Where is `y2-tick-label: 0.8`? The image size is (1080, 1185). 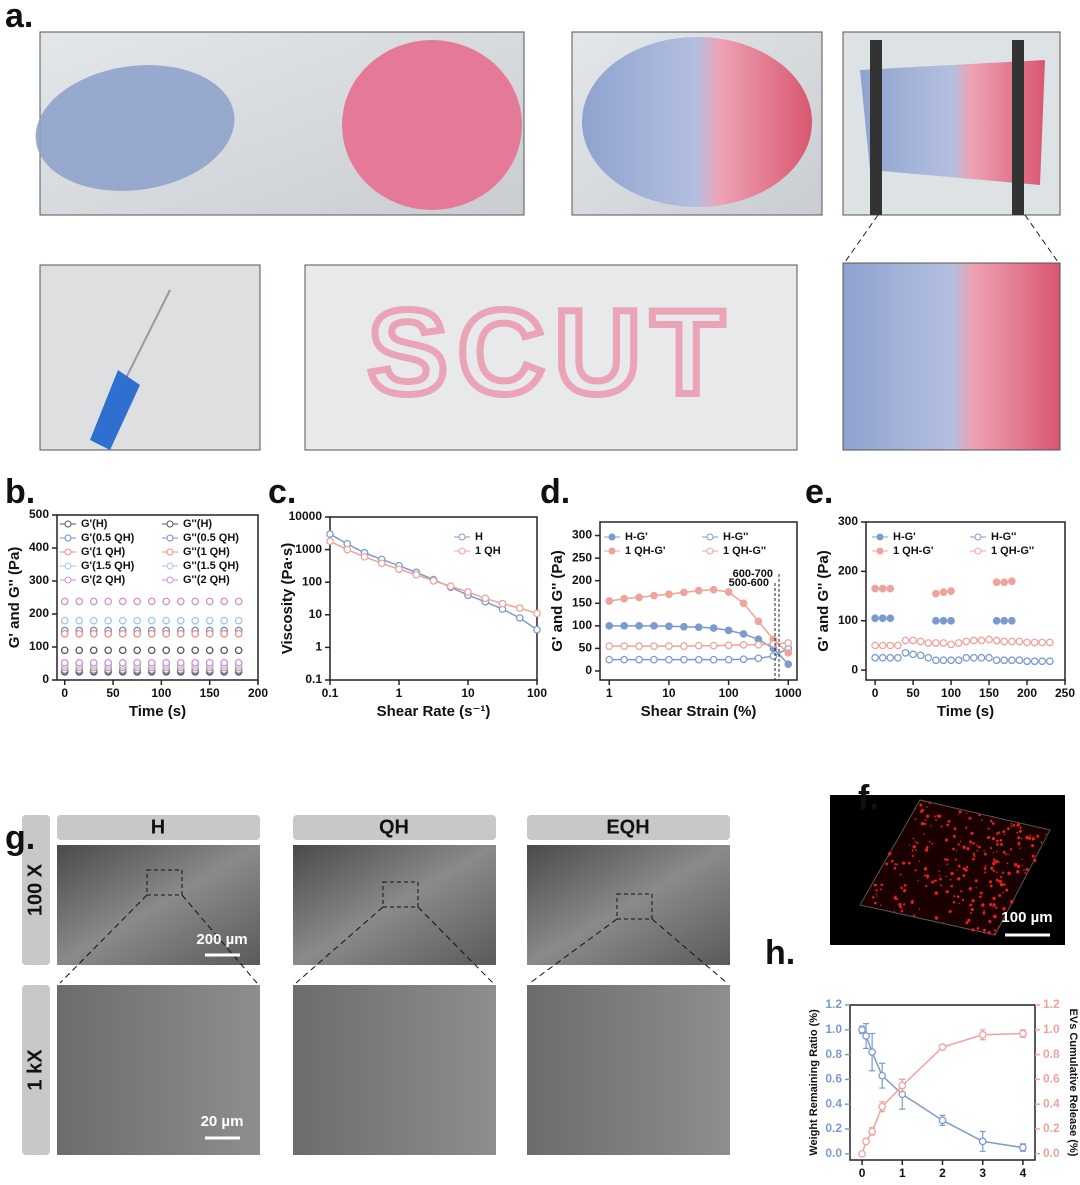
y2-tick-label: 0.8 is located at coordinates (1051, 1054).